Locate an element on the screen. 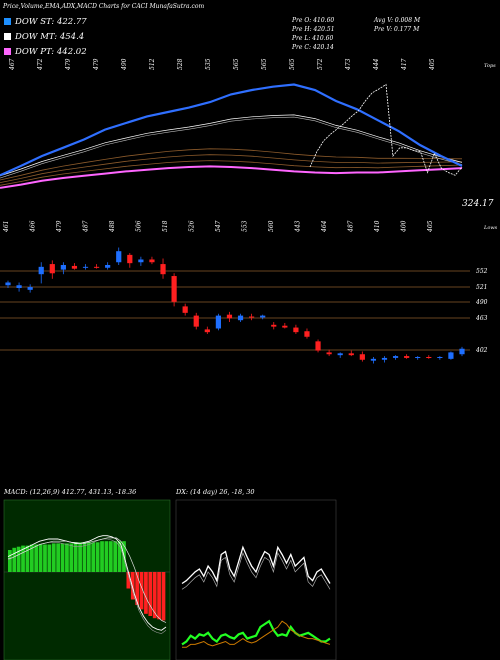 The width and height of the screenshot is (500, 660). bottom-label: 410 is located at coordinates (377, 226).